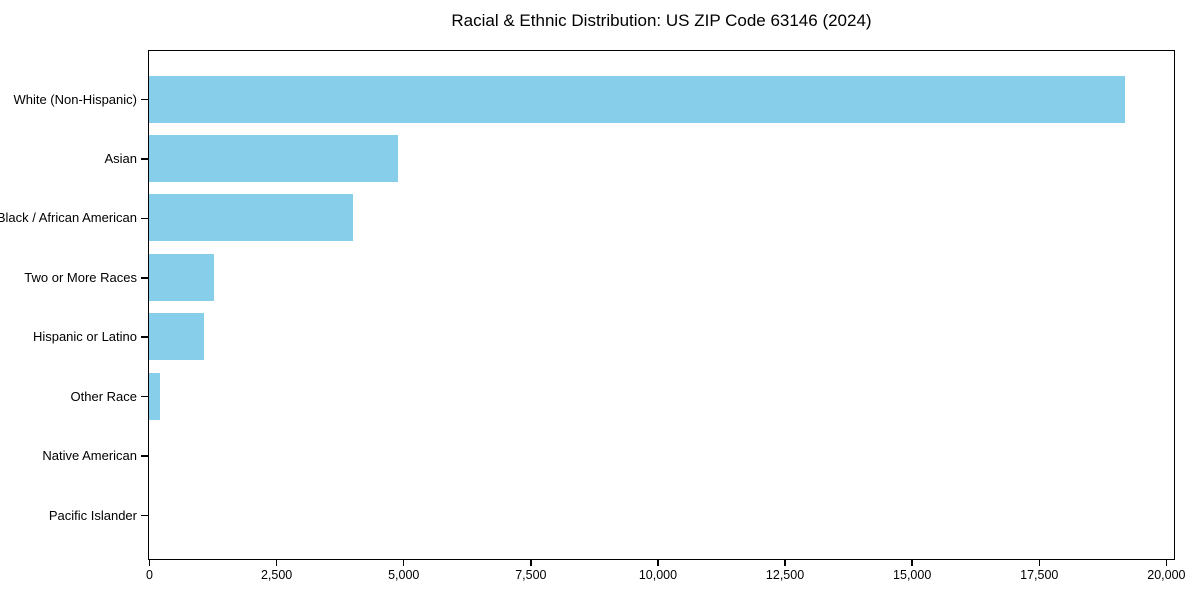 The width and height of the screenshot is (1200, 600). I want to click on bar-other-race, so click(155, 396).